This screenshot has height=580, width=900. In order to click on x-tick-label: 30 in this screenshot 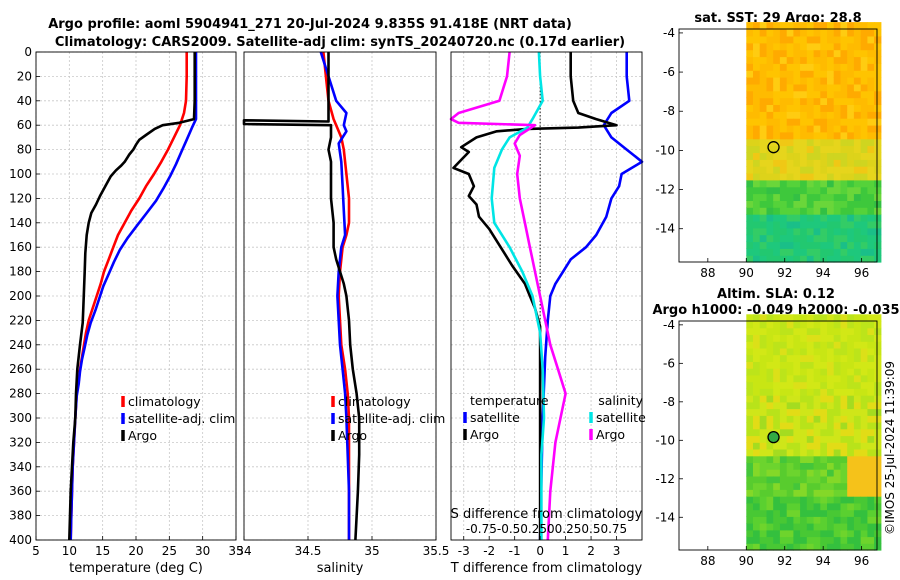, I will do `click(202, 551)`.